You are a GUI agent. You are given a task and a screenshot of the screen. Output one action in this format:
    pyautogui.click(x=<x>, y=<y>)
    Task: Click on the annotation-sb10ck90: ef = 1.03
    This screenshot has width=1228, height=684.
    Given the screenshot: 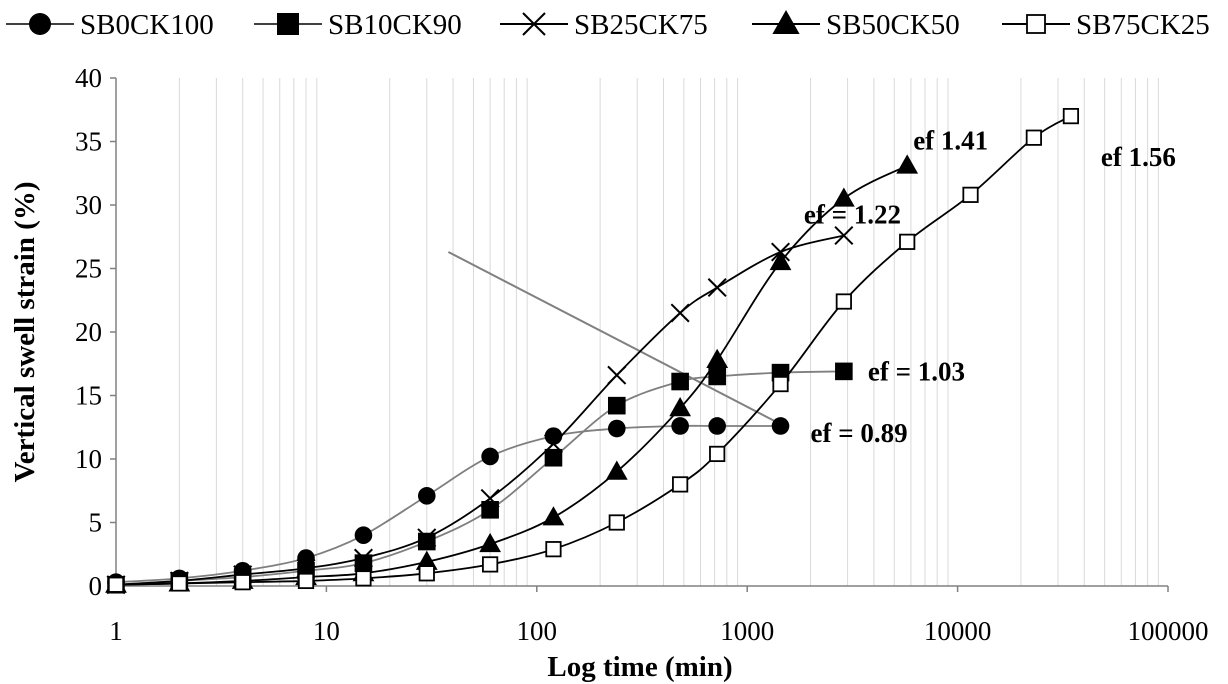 What is the action you would take?
    pyautogui.click(x=916, y=371)
    